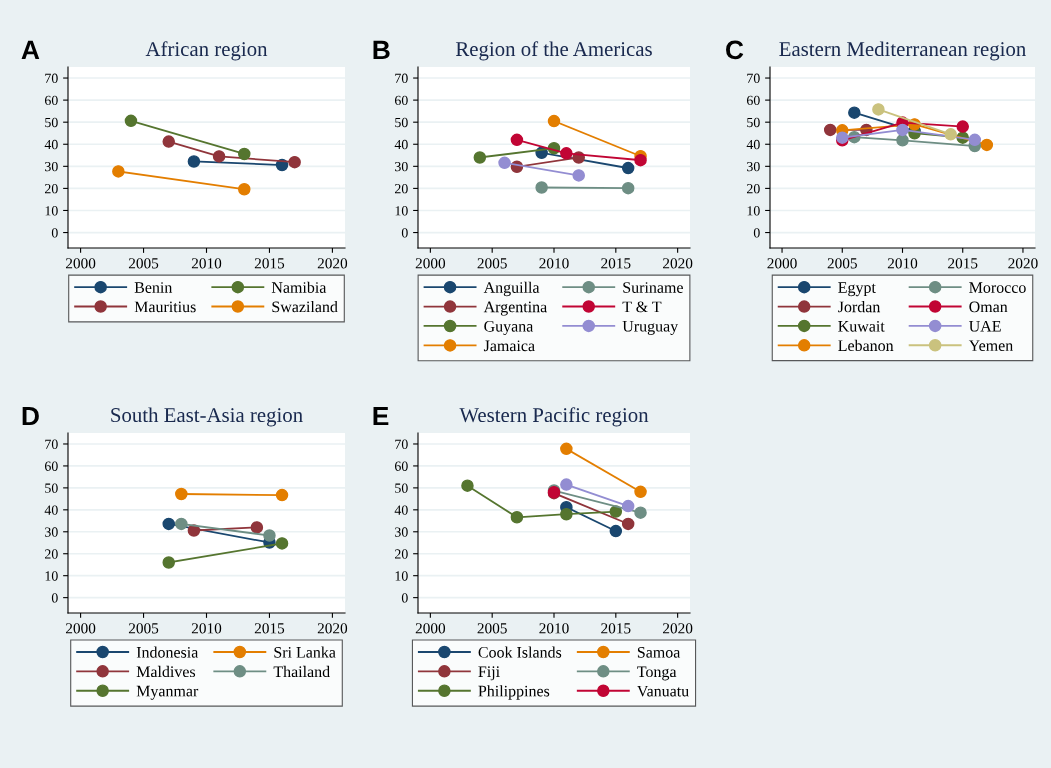  What do you see at coordinates (902, 51) in the screenshot?
I see `chart-title: Eastern Mediterranean region` at bounding box center [902, 51].